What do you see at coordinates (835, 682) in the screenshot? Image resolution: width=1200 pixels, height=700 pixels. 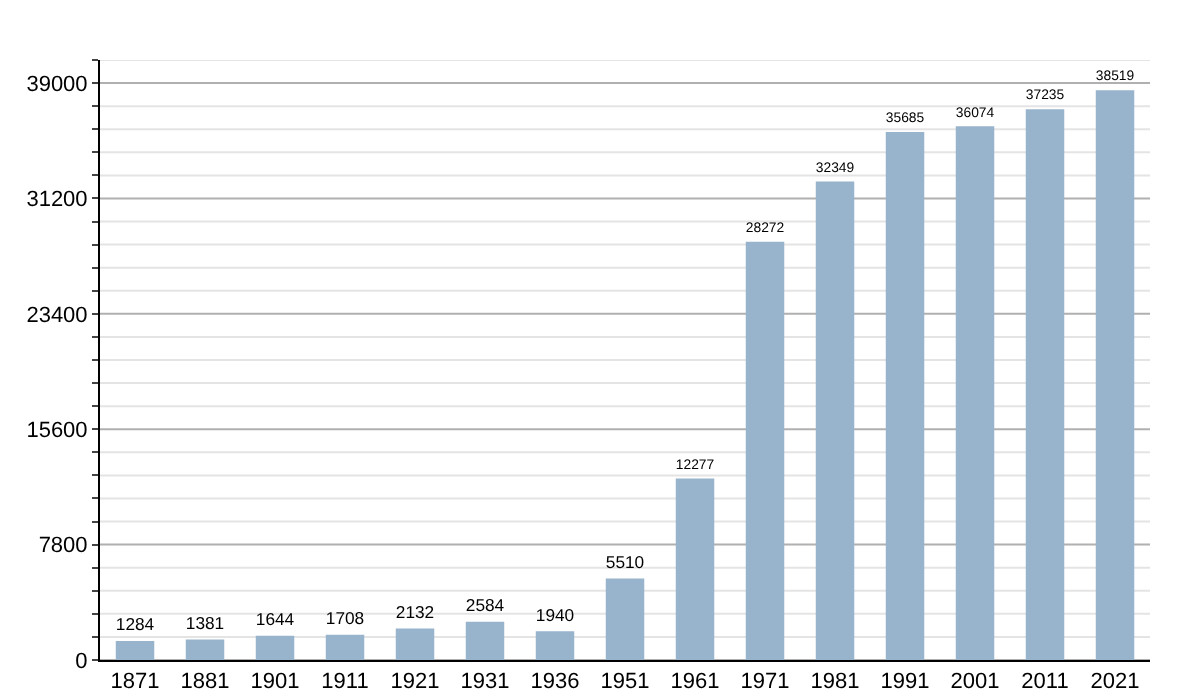 I see `x-tick-label: 1981` at bounding box center [835, 682].